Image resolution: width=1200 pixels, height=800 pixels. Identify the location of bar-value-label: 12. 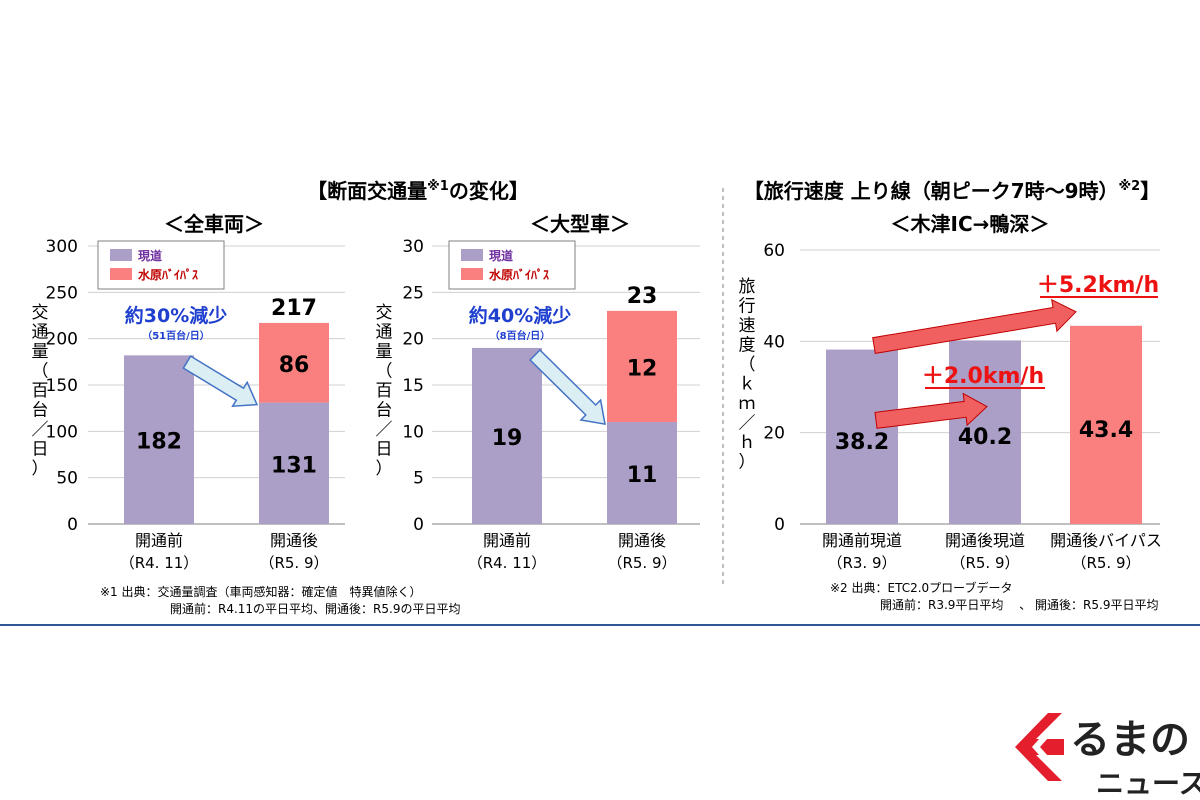
(642, 368).